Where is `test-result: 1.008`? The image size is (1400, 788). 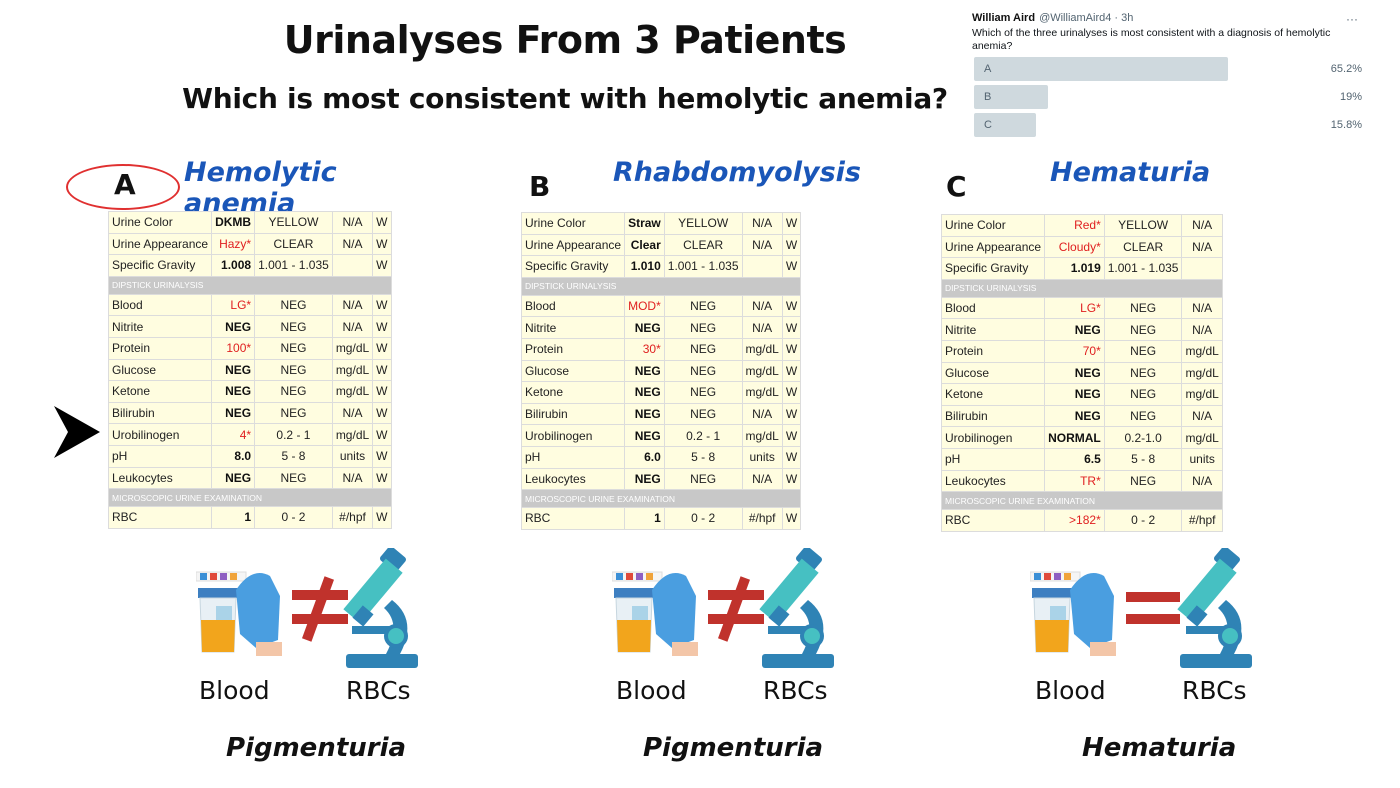 test-result: 1.008 is located at coordinates (233, 265).